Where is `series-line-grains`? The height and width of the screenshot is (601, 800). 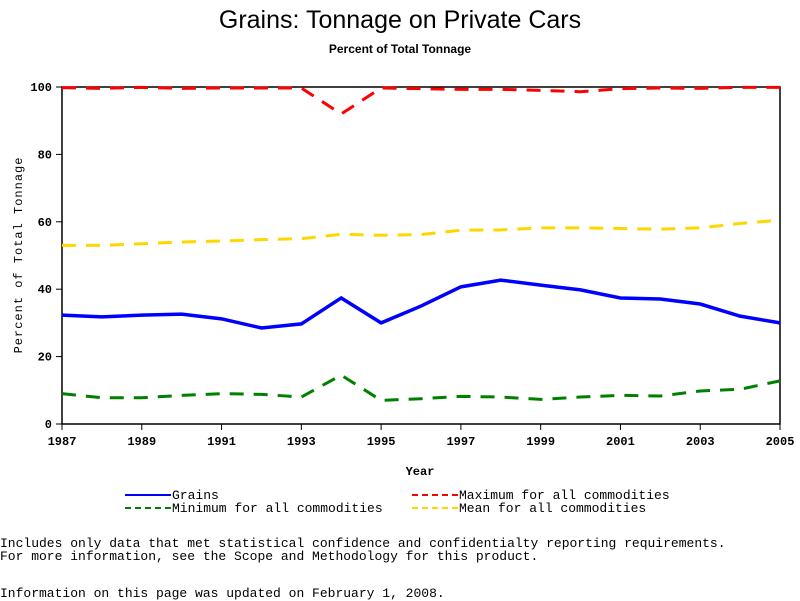 series-line-grains is located at coordinates (421, 304).